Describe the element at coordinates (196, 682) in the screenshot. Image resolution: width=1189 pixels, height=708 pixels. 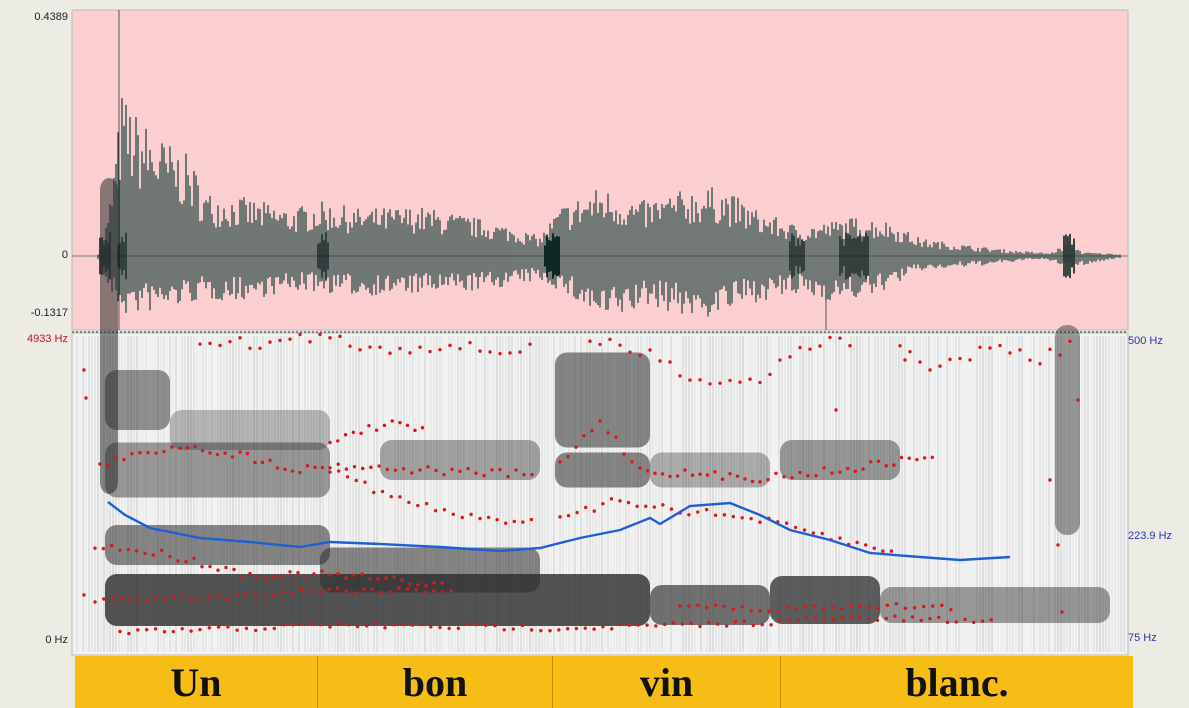
I see `word-interval: Un` at that location.